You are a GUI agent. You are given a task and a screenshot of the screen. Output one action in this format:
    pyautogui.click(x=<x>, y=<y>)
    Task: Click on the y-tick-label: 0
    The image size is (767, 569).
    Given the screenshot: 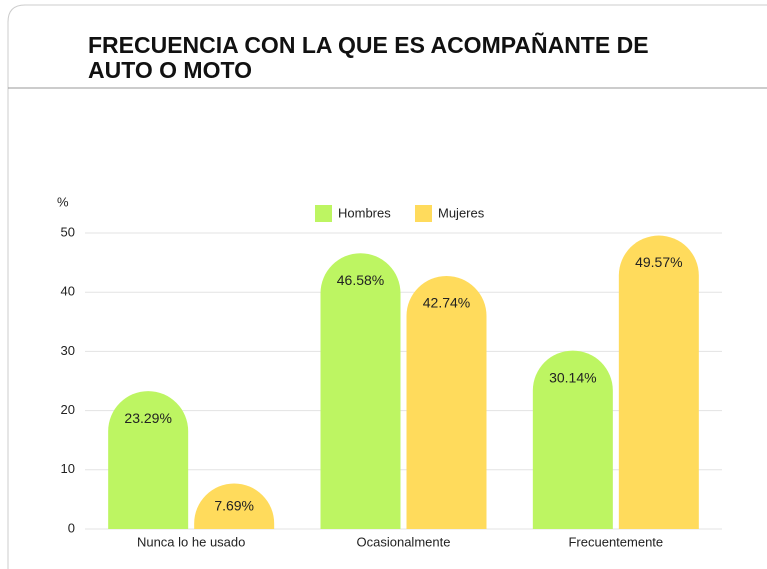 What is the action you would take?
    pyautogui.click(x=71, y=527)
    